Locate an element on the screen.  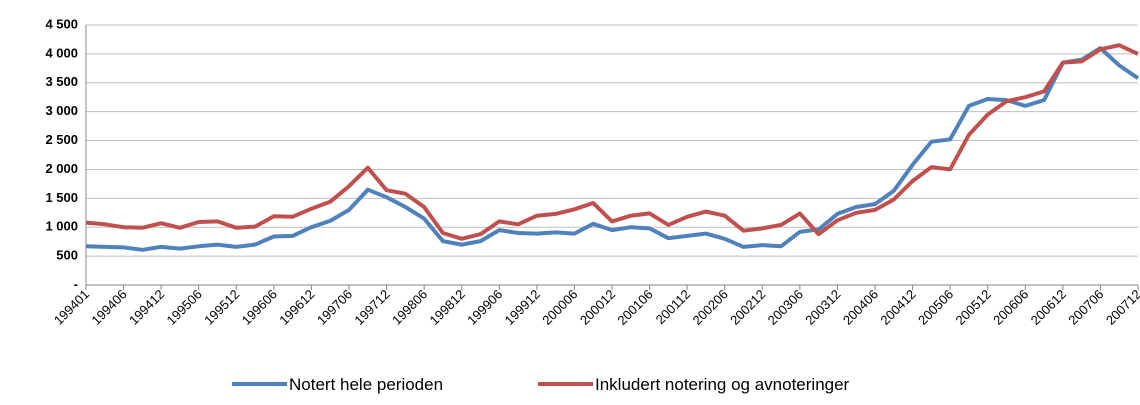
legend-label: Inkludert notering og avnoteringer is located at coordinates (722, 384).